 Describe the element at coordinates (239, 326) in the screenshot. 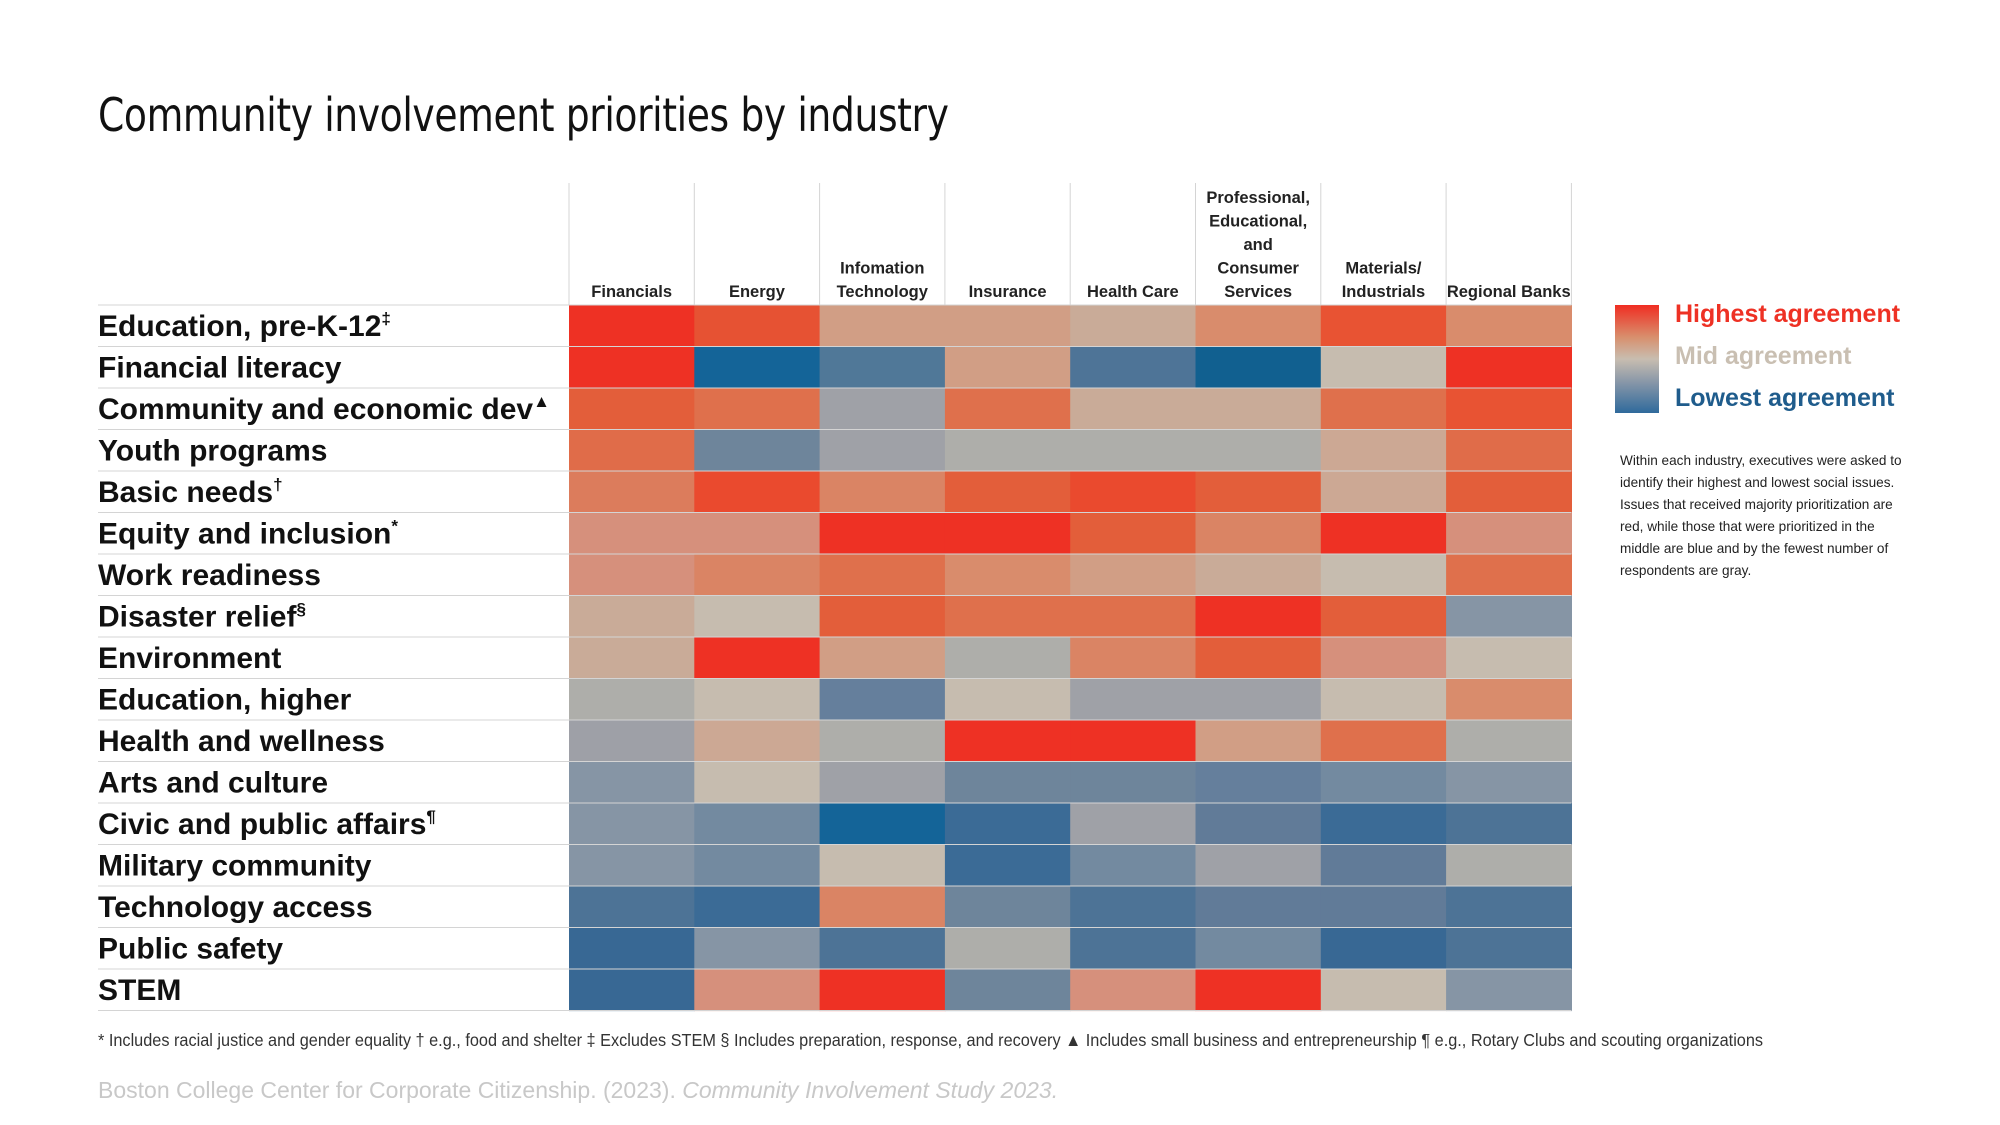

I see `row-label-text: Education, pre-K-12` at that location.